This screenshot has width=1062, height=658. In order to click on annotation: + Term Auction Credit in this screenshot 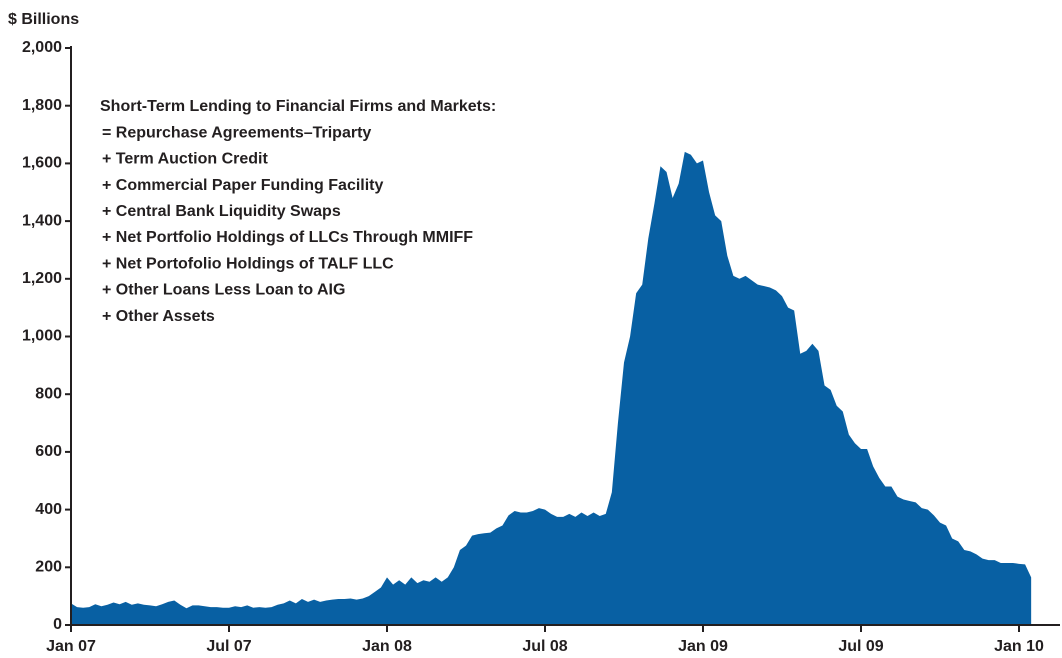, I will do `click(185, 159)`.